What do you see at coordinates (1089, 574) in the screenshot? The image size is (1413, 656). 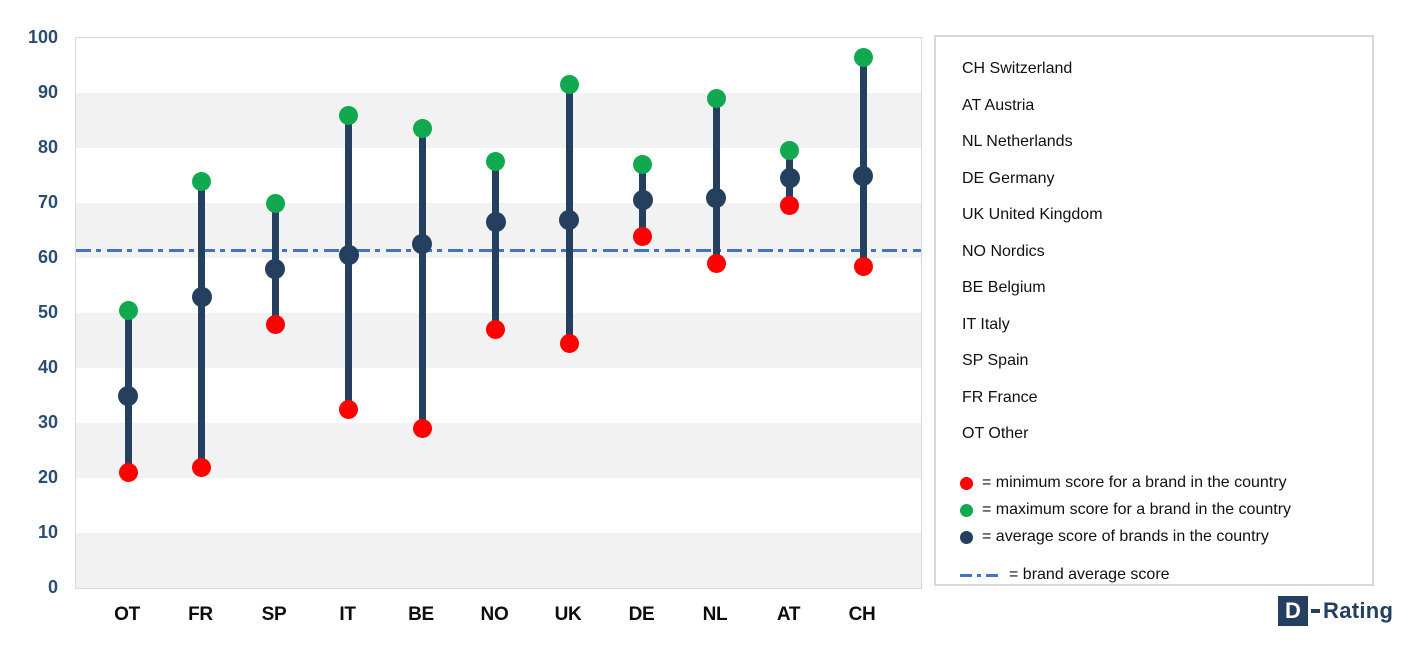 I see `legend-symbol-label: = brand average score` at bounding box center [1089, 574].